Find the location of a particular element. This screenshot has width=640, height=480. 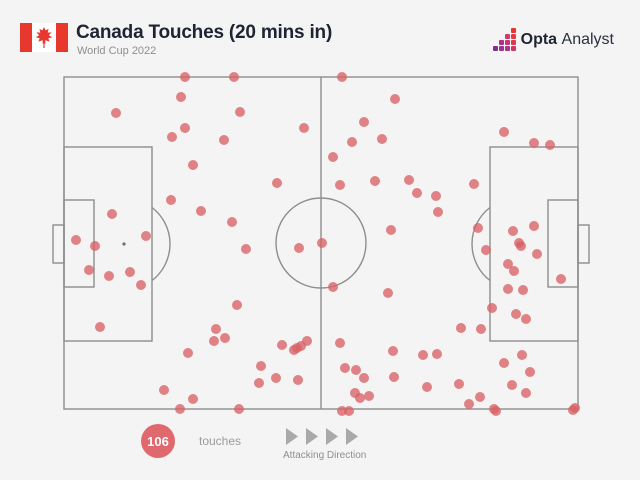

center-circle is located at coordinates (321, 243).